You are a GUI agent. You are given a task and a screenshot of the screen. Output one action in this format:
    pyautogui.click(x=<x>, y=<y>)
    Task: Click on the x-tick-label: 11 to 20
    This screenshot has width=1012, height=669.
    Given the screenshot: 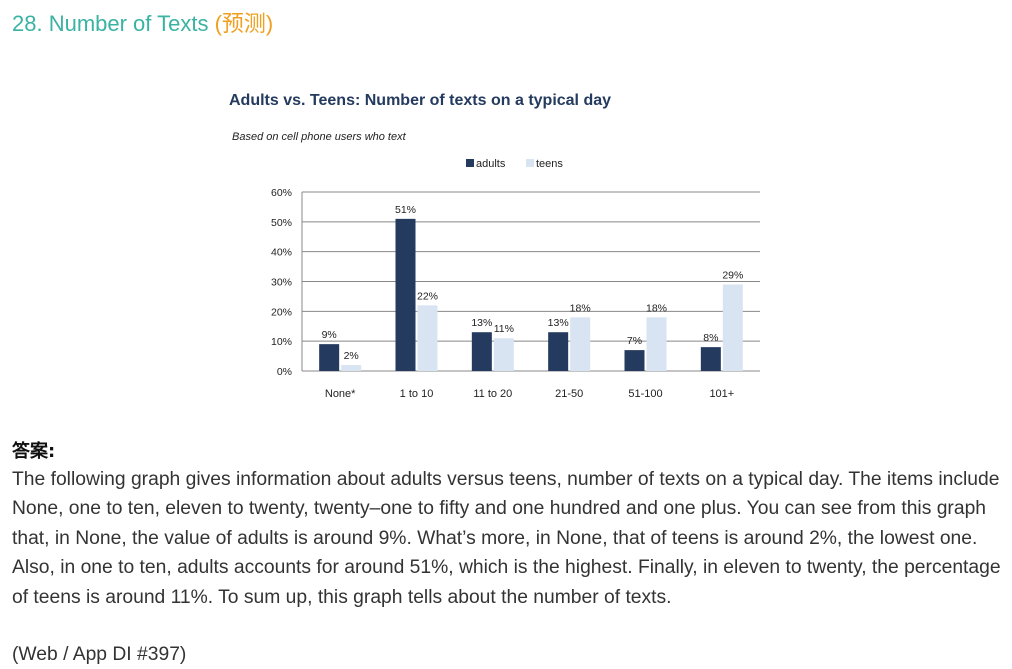 What is the action you would take?
    pyautogui.click(x=492, y=394)
    